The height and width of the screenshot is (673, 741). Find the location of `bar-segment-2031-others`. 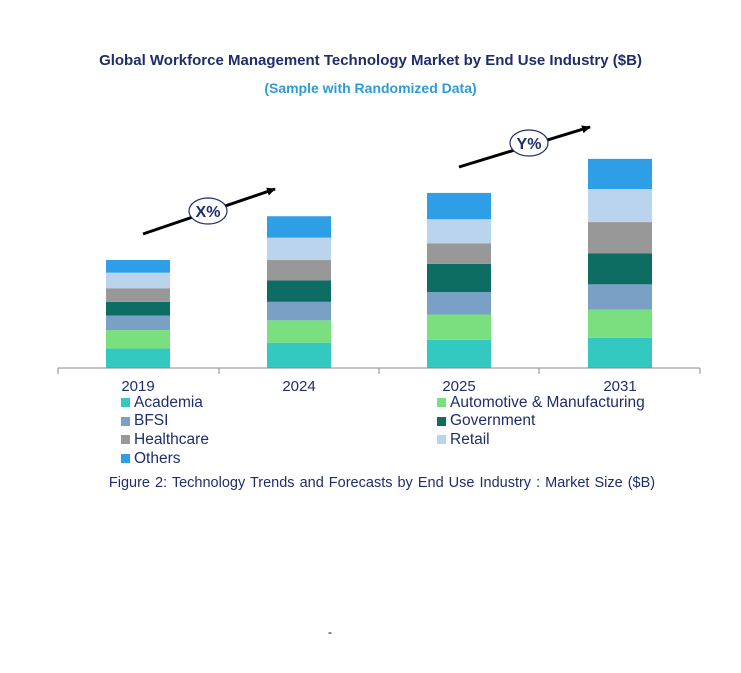

bar-segment-2031-others is located at coordinates (620, 174).